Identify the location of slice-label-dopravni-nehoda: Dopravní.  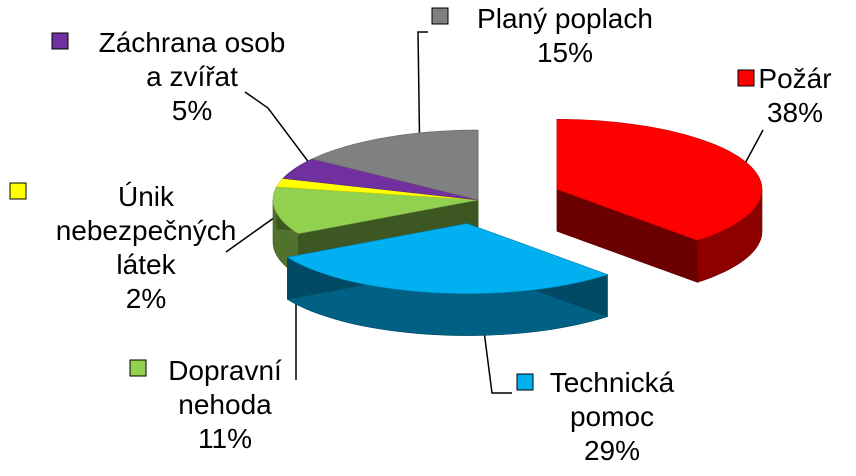
(225, 370).